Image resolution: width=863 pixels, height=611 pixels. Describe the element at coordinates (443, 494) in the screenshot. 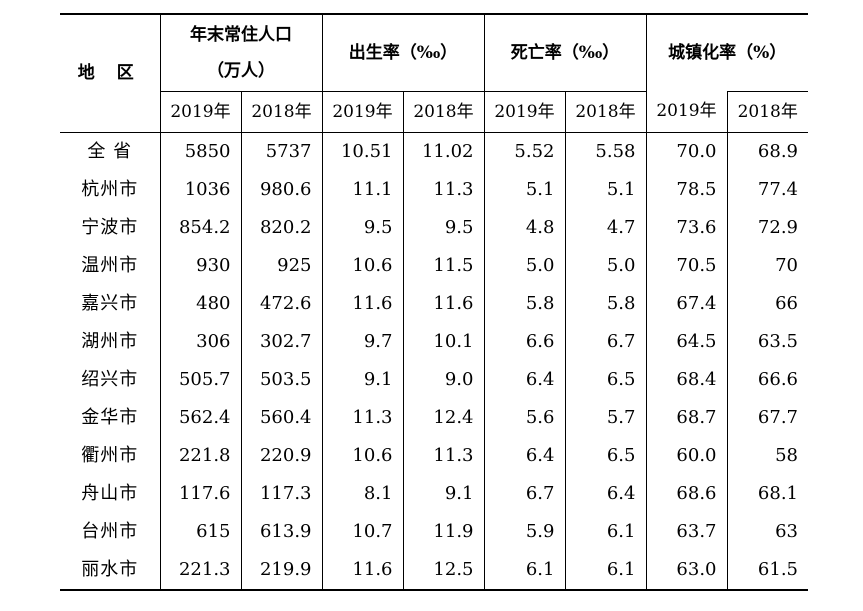

I see `cell-birth2018: 9.1` at that location.